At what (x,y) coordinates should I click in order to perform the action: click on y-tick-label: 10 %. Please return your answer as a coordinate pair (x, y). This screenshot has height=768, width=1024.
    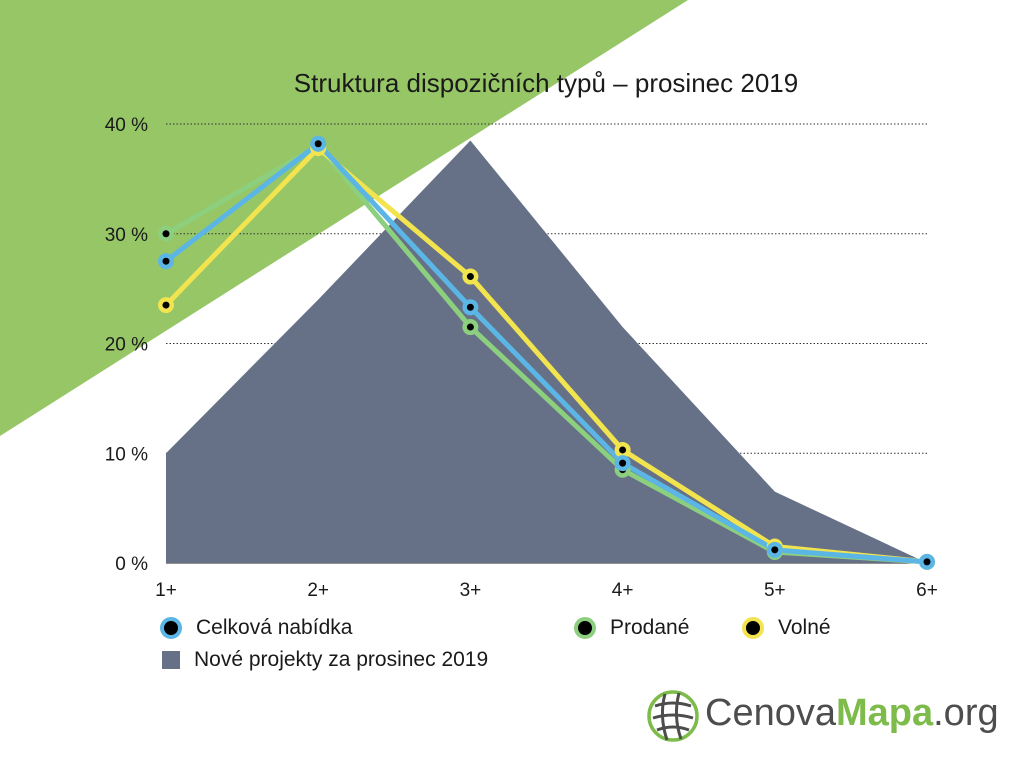
    Looking at the image, I should click on (126, 454).